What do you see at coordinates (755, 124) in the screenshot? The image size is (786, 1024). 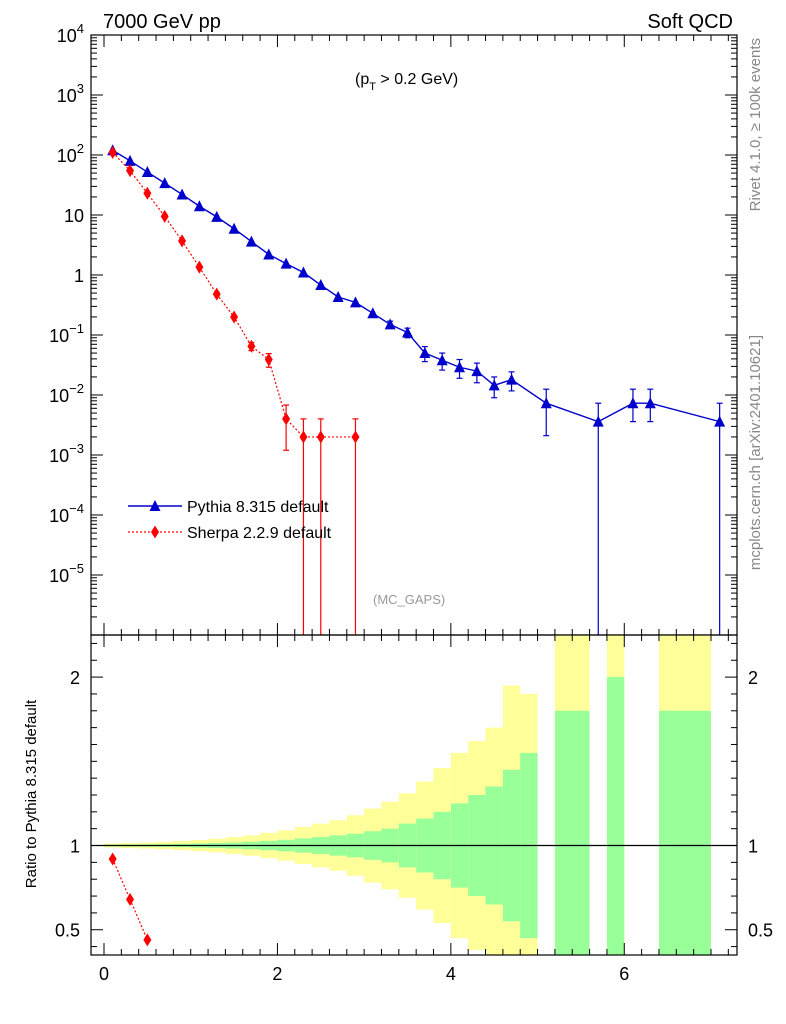 I see `side-rivet-label: Rivet 4.1.0, ≥ 100k events` at bounding box center [755, 124].